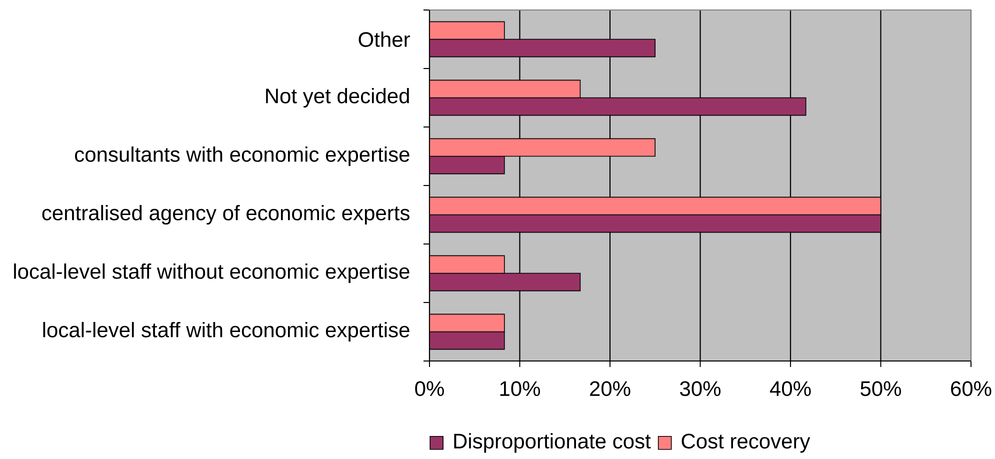 Image resolution: width=995 pixels, height=459 pixels. I want to click on x-tick-label: 0%, so click(429, 388).